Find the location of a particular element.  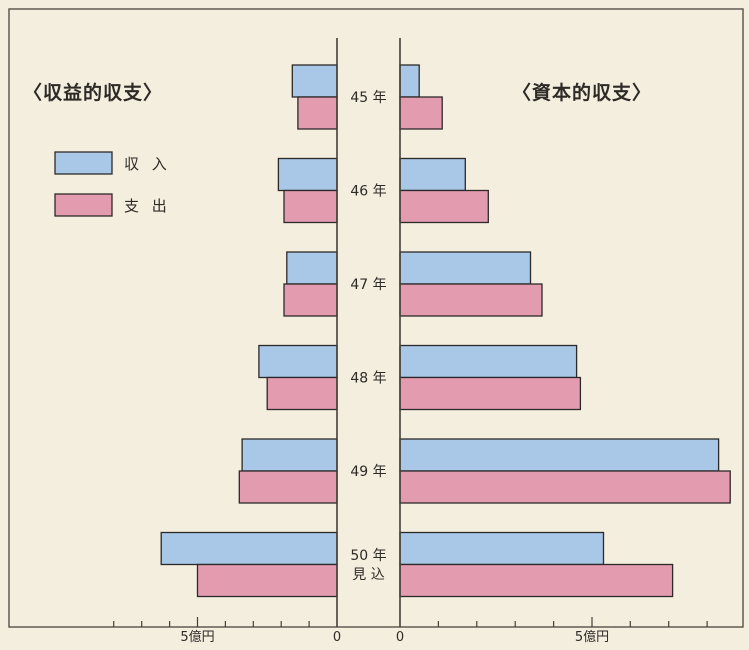

legend-swatch-expense is located at coordinates (83, 205).